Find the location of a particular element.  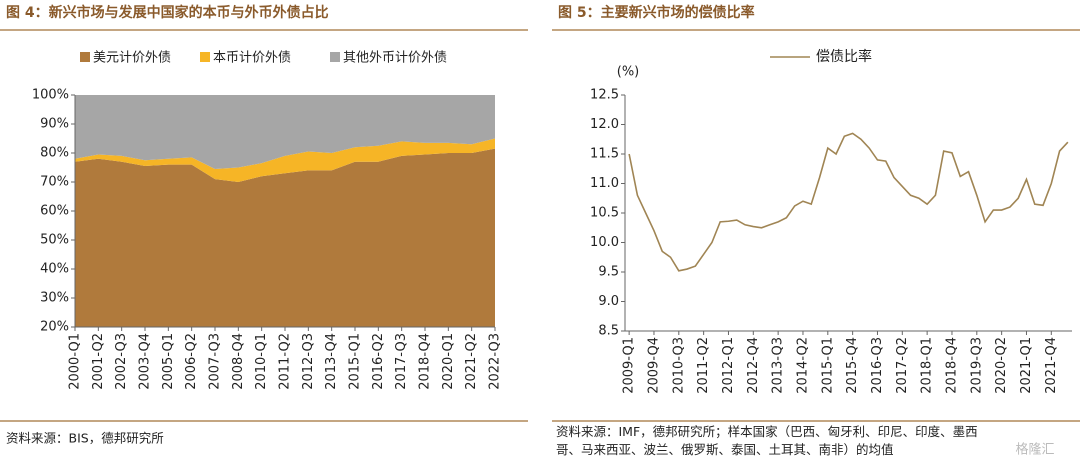

x-tick-label: 2013-Q3 is located at coordinates (778, 365).